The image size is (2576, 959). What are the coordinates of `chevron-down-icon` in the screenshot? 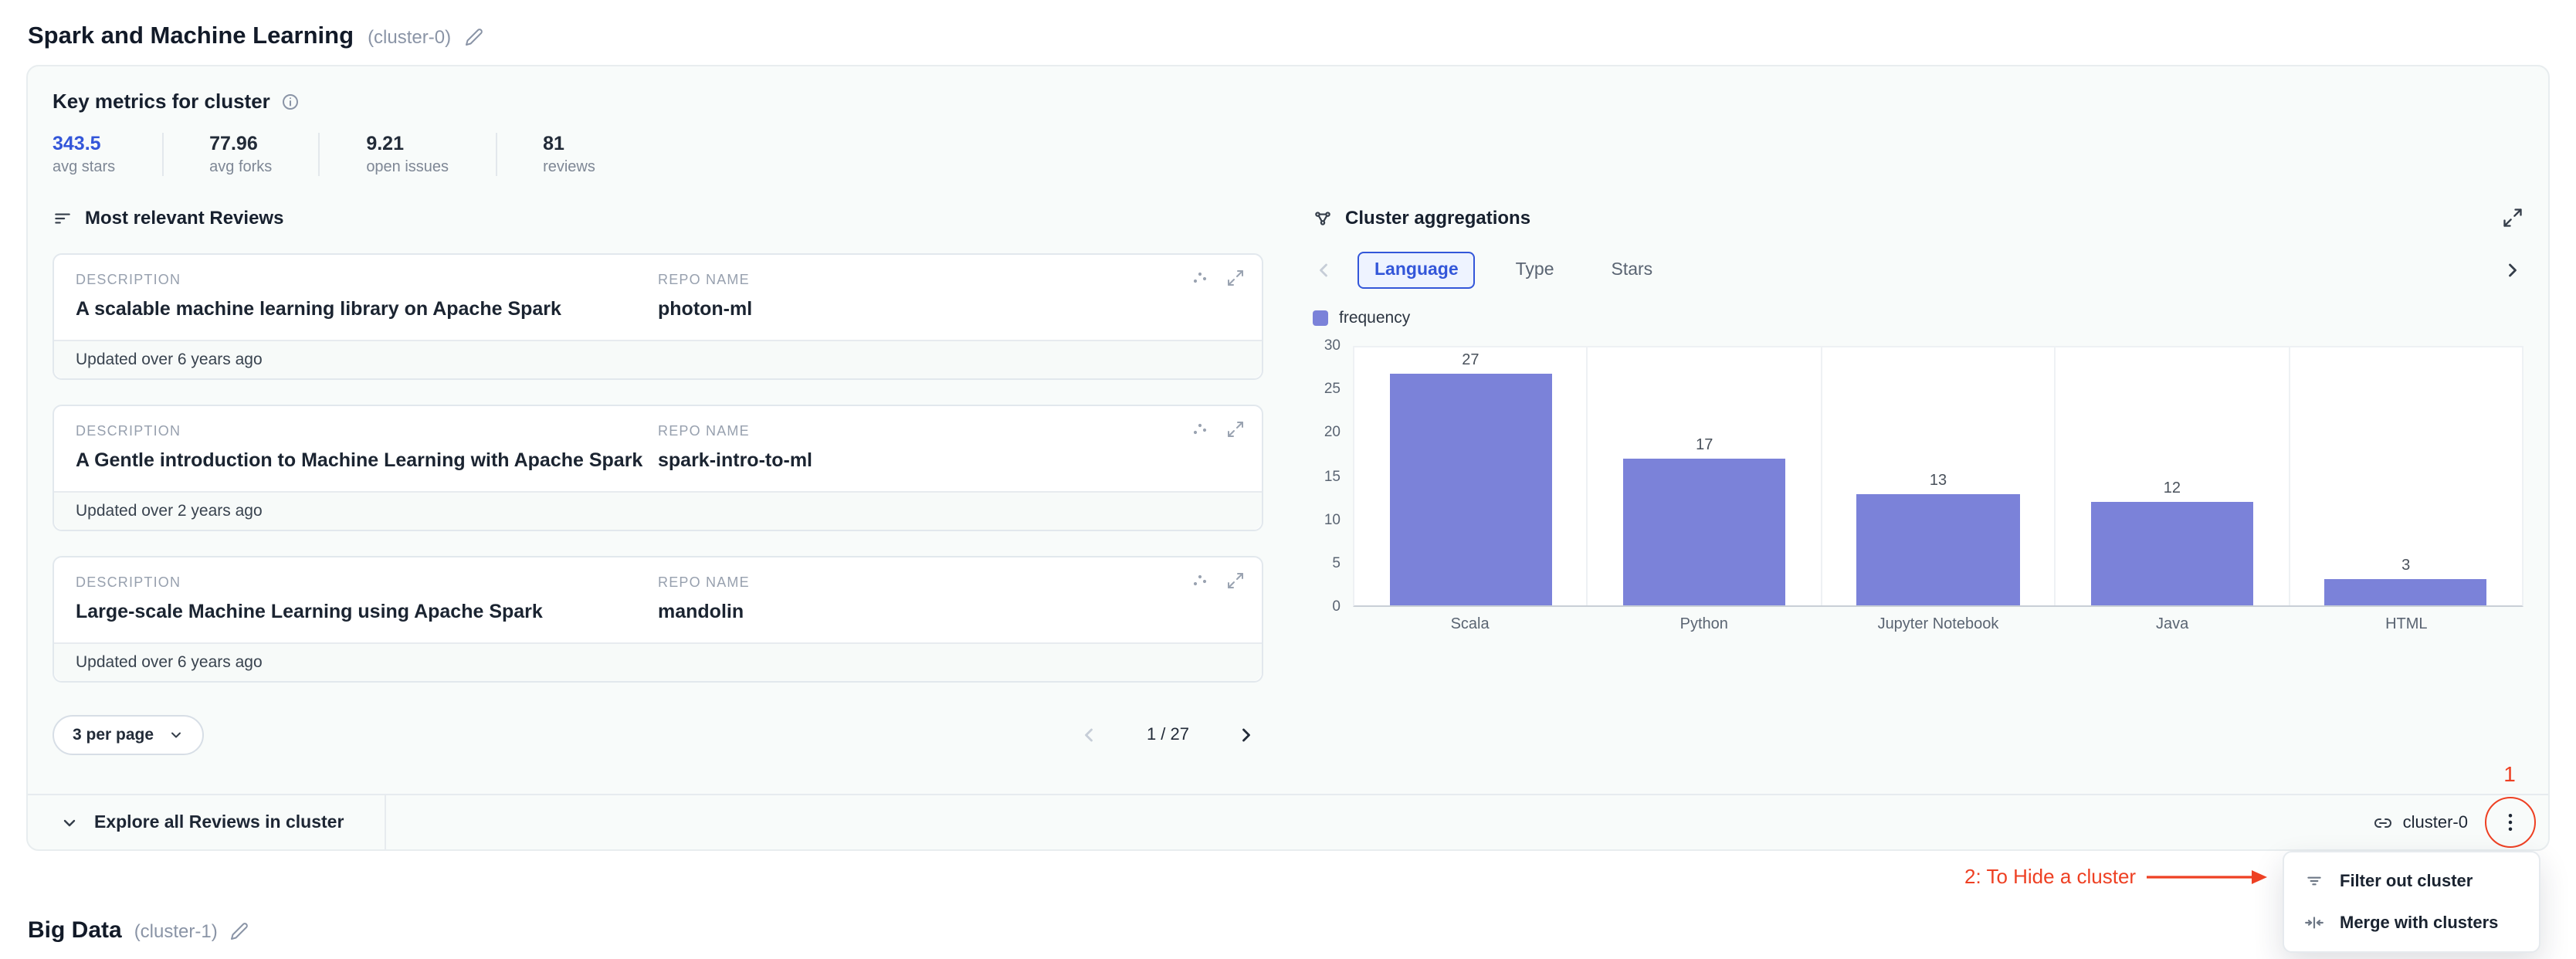 It's located at (69, 822).